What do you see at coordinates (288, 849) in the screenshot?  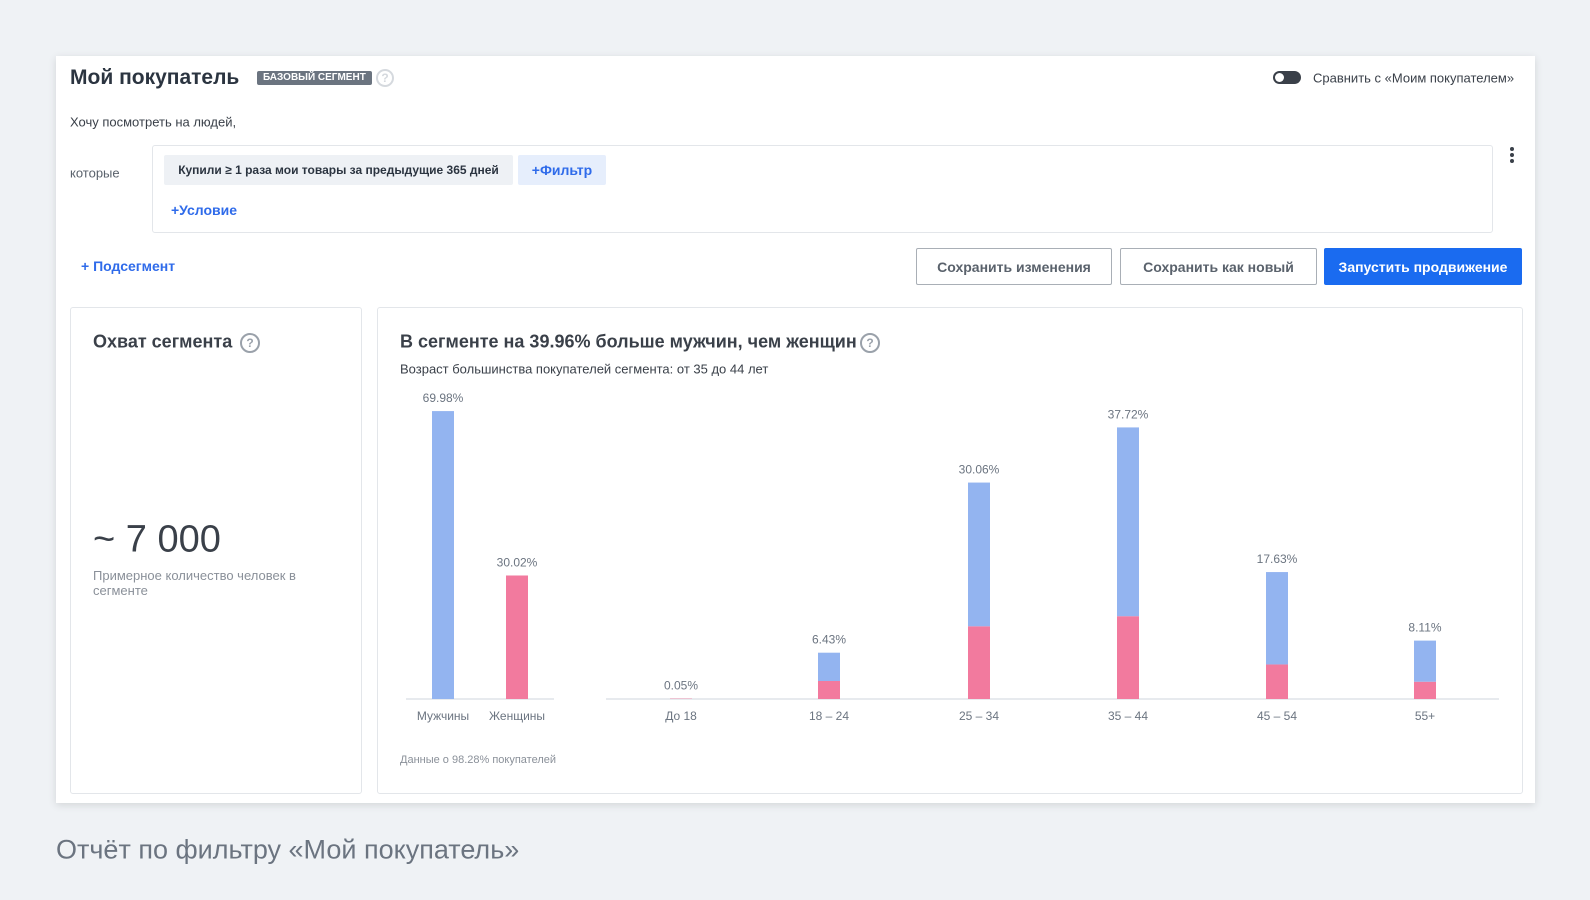 I see `caption: Отчёт по фильтру «Мой покупатель»` at bounding box center [288, 849].